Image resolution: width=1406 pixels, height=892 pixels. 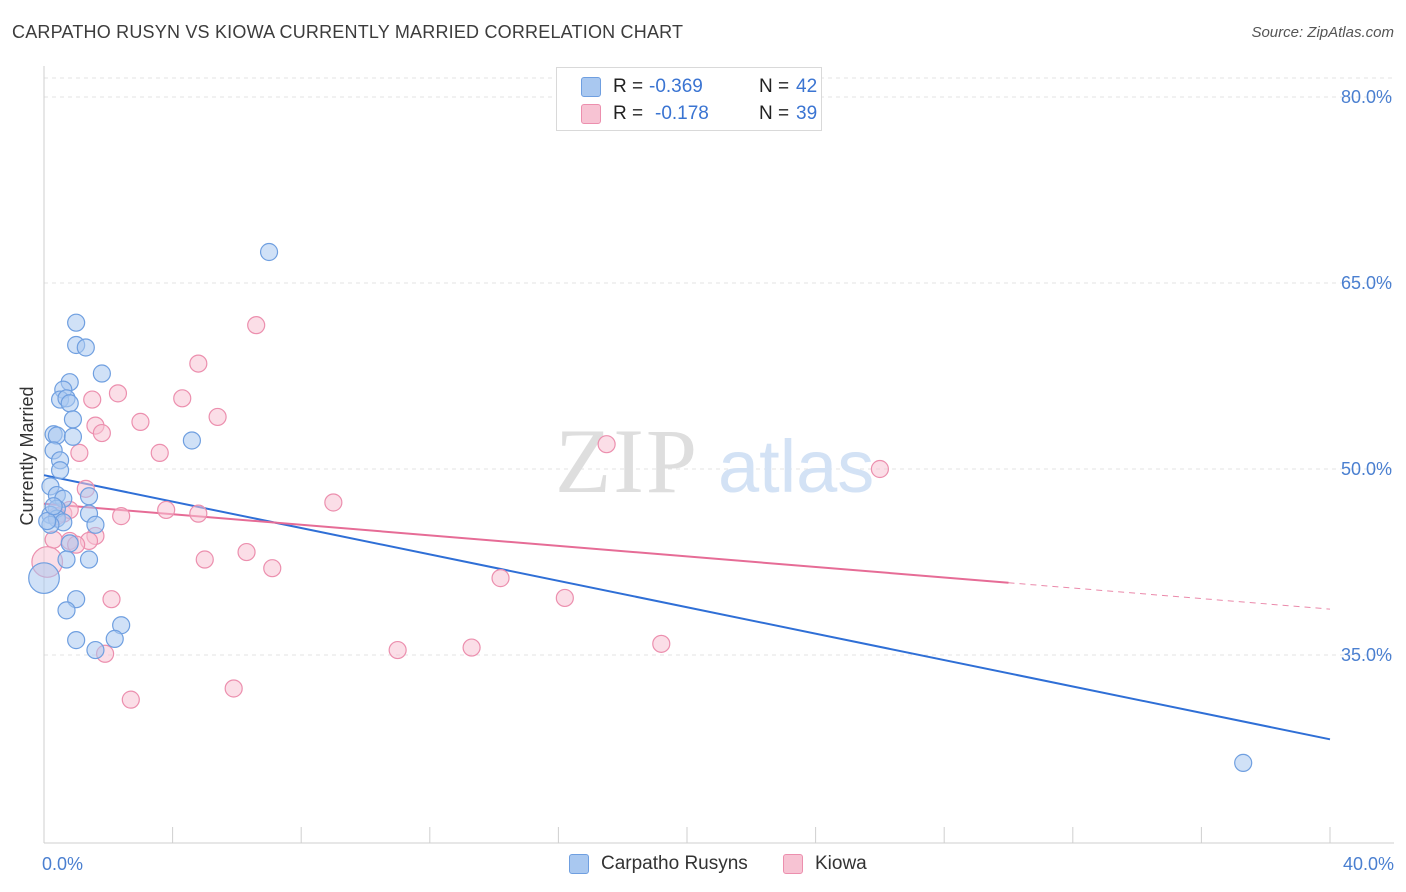 I want to click on y-axis-title: Currently Married, so click(x=27, y=455).